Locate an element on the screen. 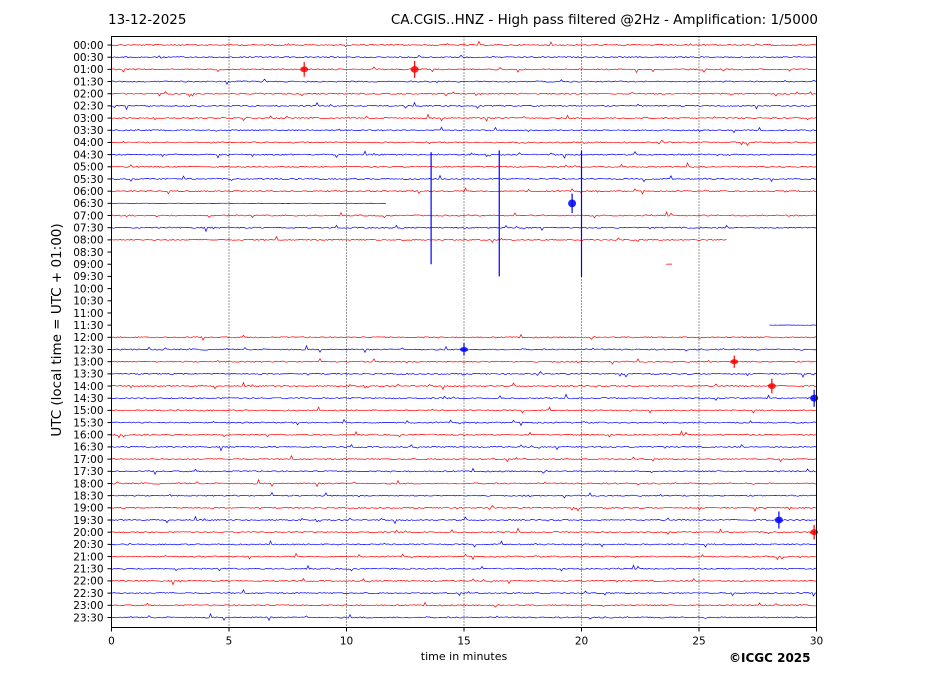 The image size is (927, 696). y-tick-label: 08:00 is located at coordinates (88, 241).